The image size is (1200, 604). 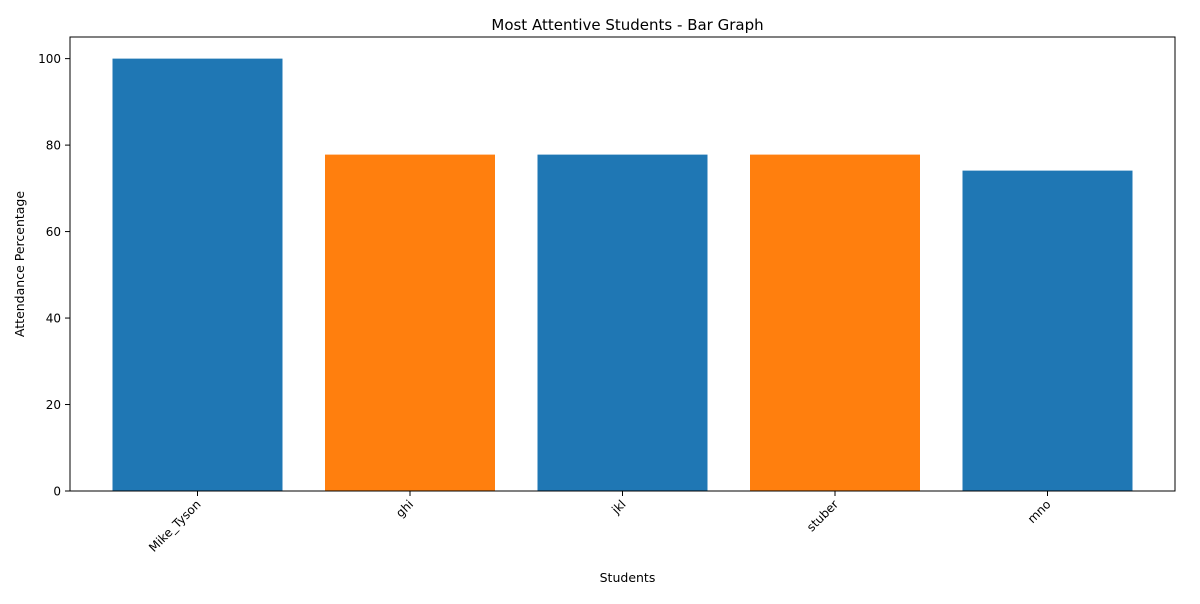 What do you see at coordinates (1047, 331) in the screenshot?
I see `bar-mno` at bounding box center [1047, 331].